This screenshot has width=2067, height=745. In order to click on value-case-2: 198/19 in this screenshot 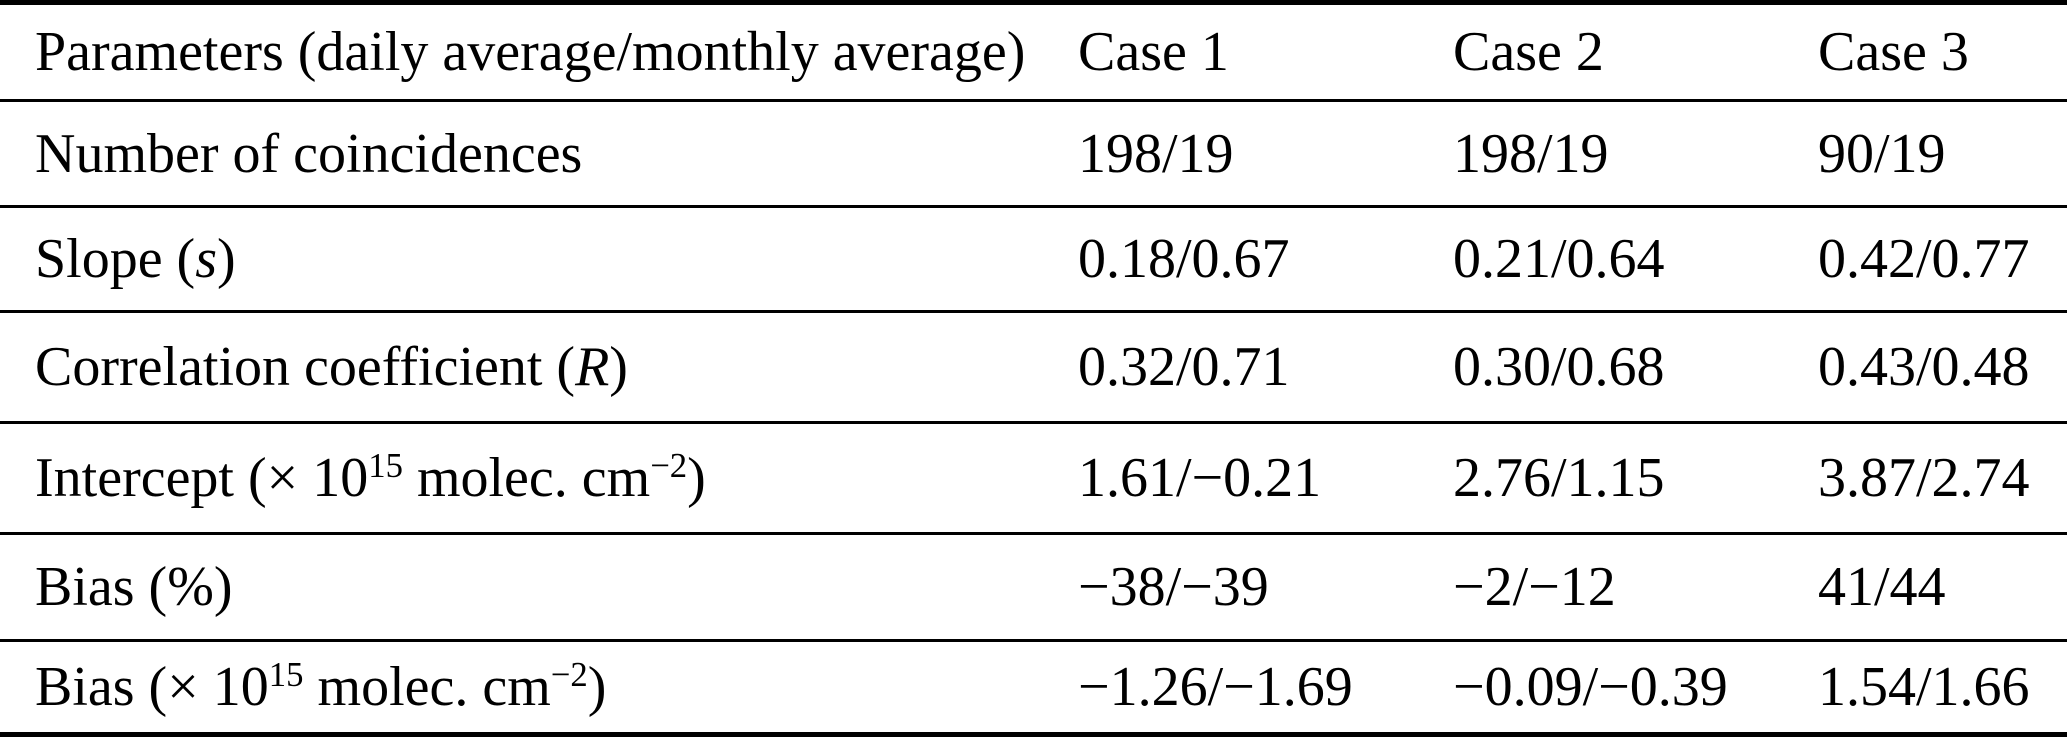, I will do `click(1531, 153)`.